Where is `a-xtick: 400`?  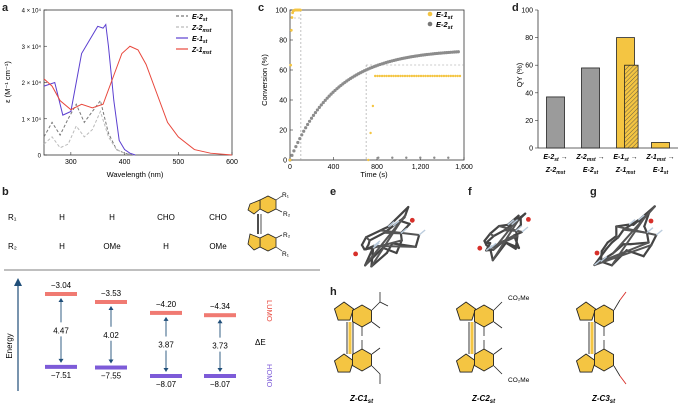 a-xtick: 400 is located at coordinates (125, 162).